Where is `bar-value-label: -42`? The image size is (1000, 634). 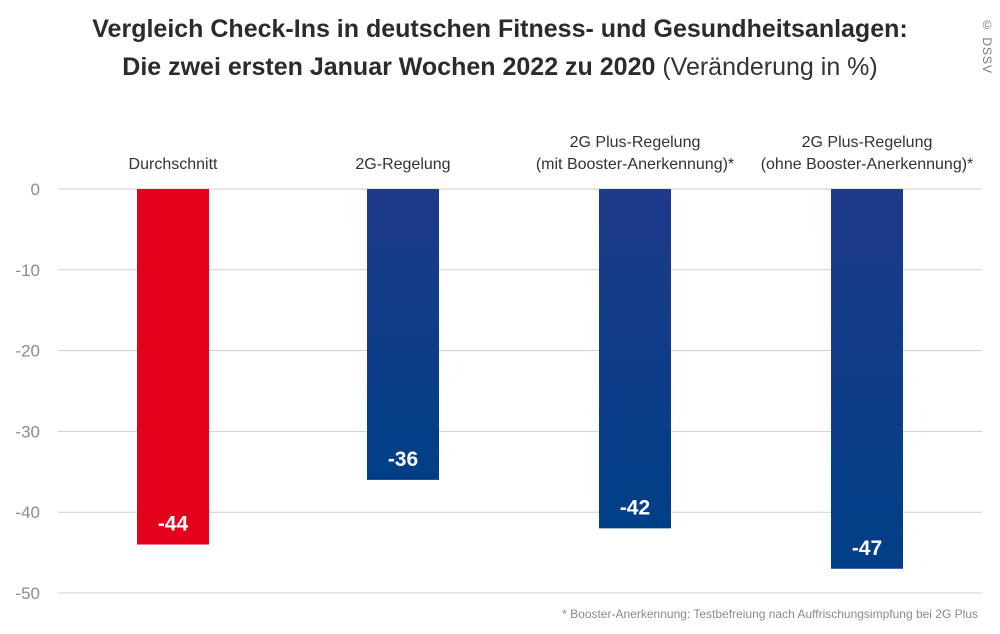 bar-value-label: -42 is located at coordinates (635, 507).